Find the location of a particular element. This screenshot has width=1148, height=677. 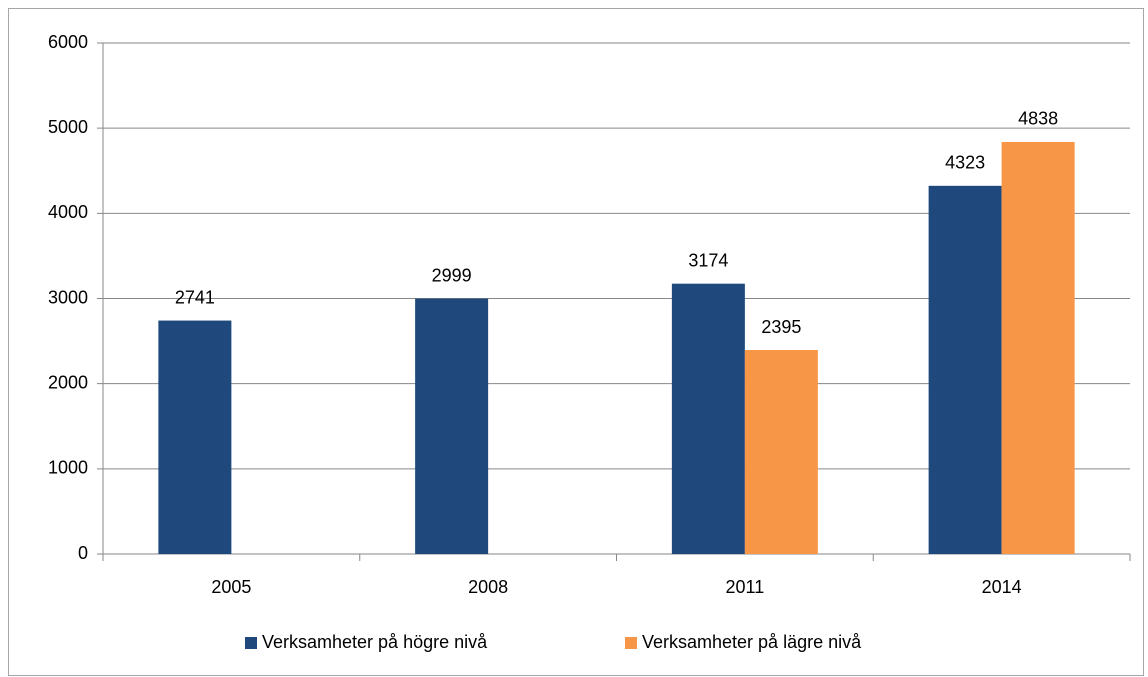

y-tick-label: 5000 is located at coordinates (68, 127).